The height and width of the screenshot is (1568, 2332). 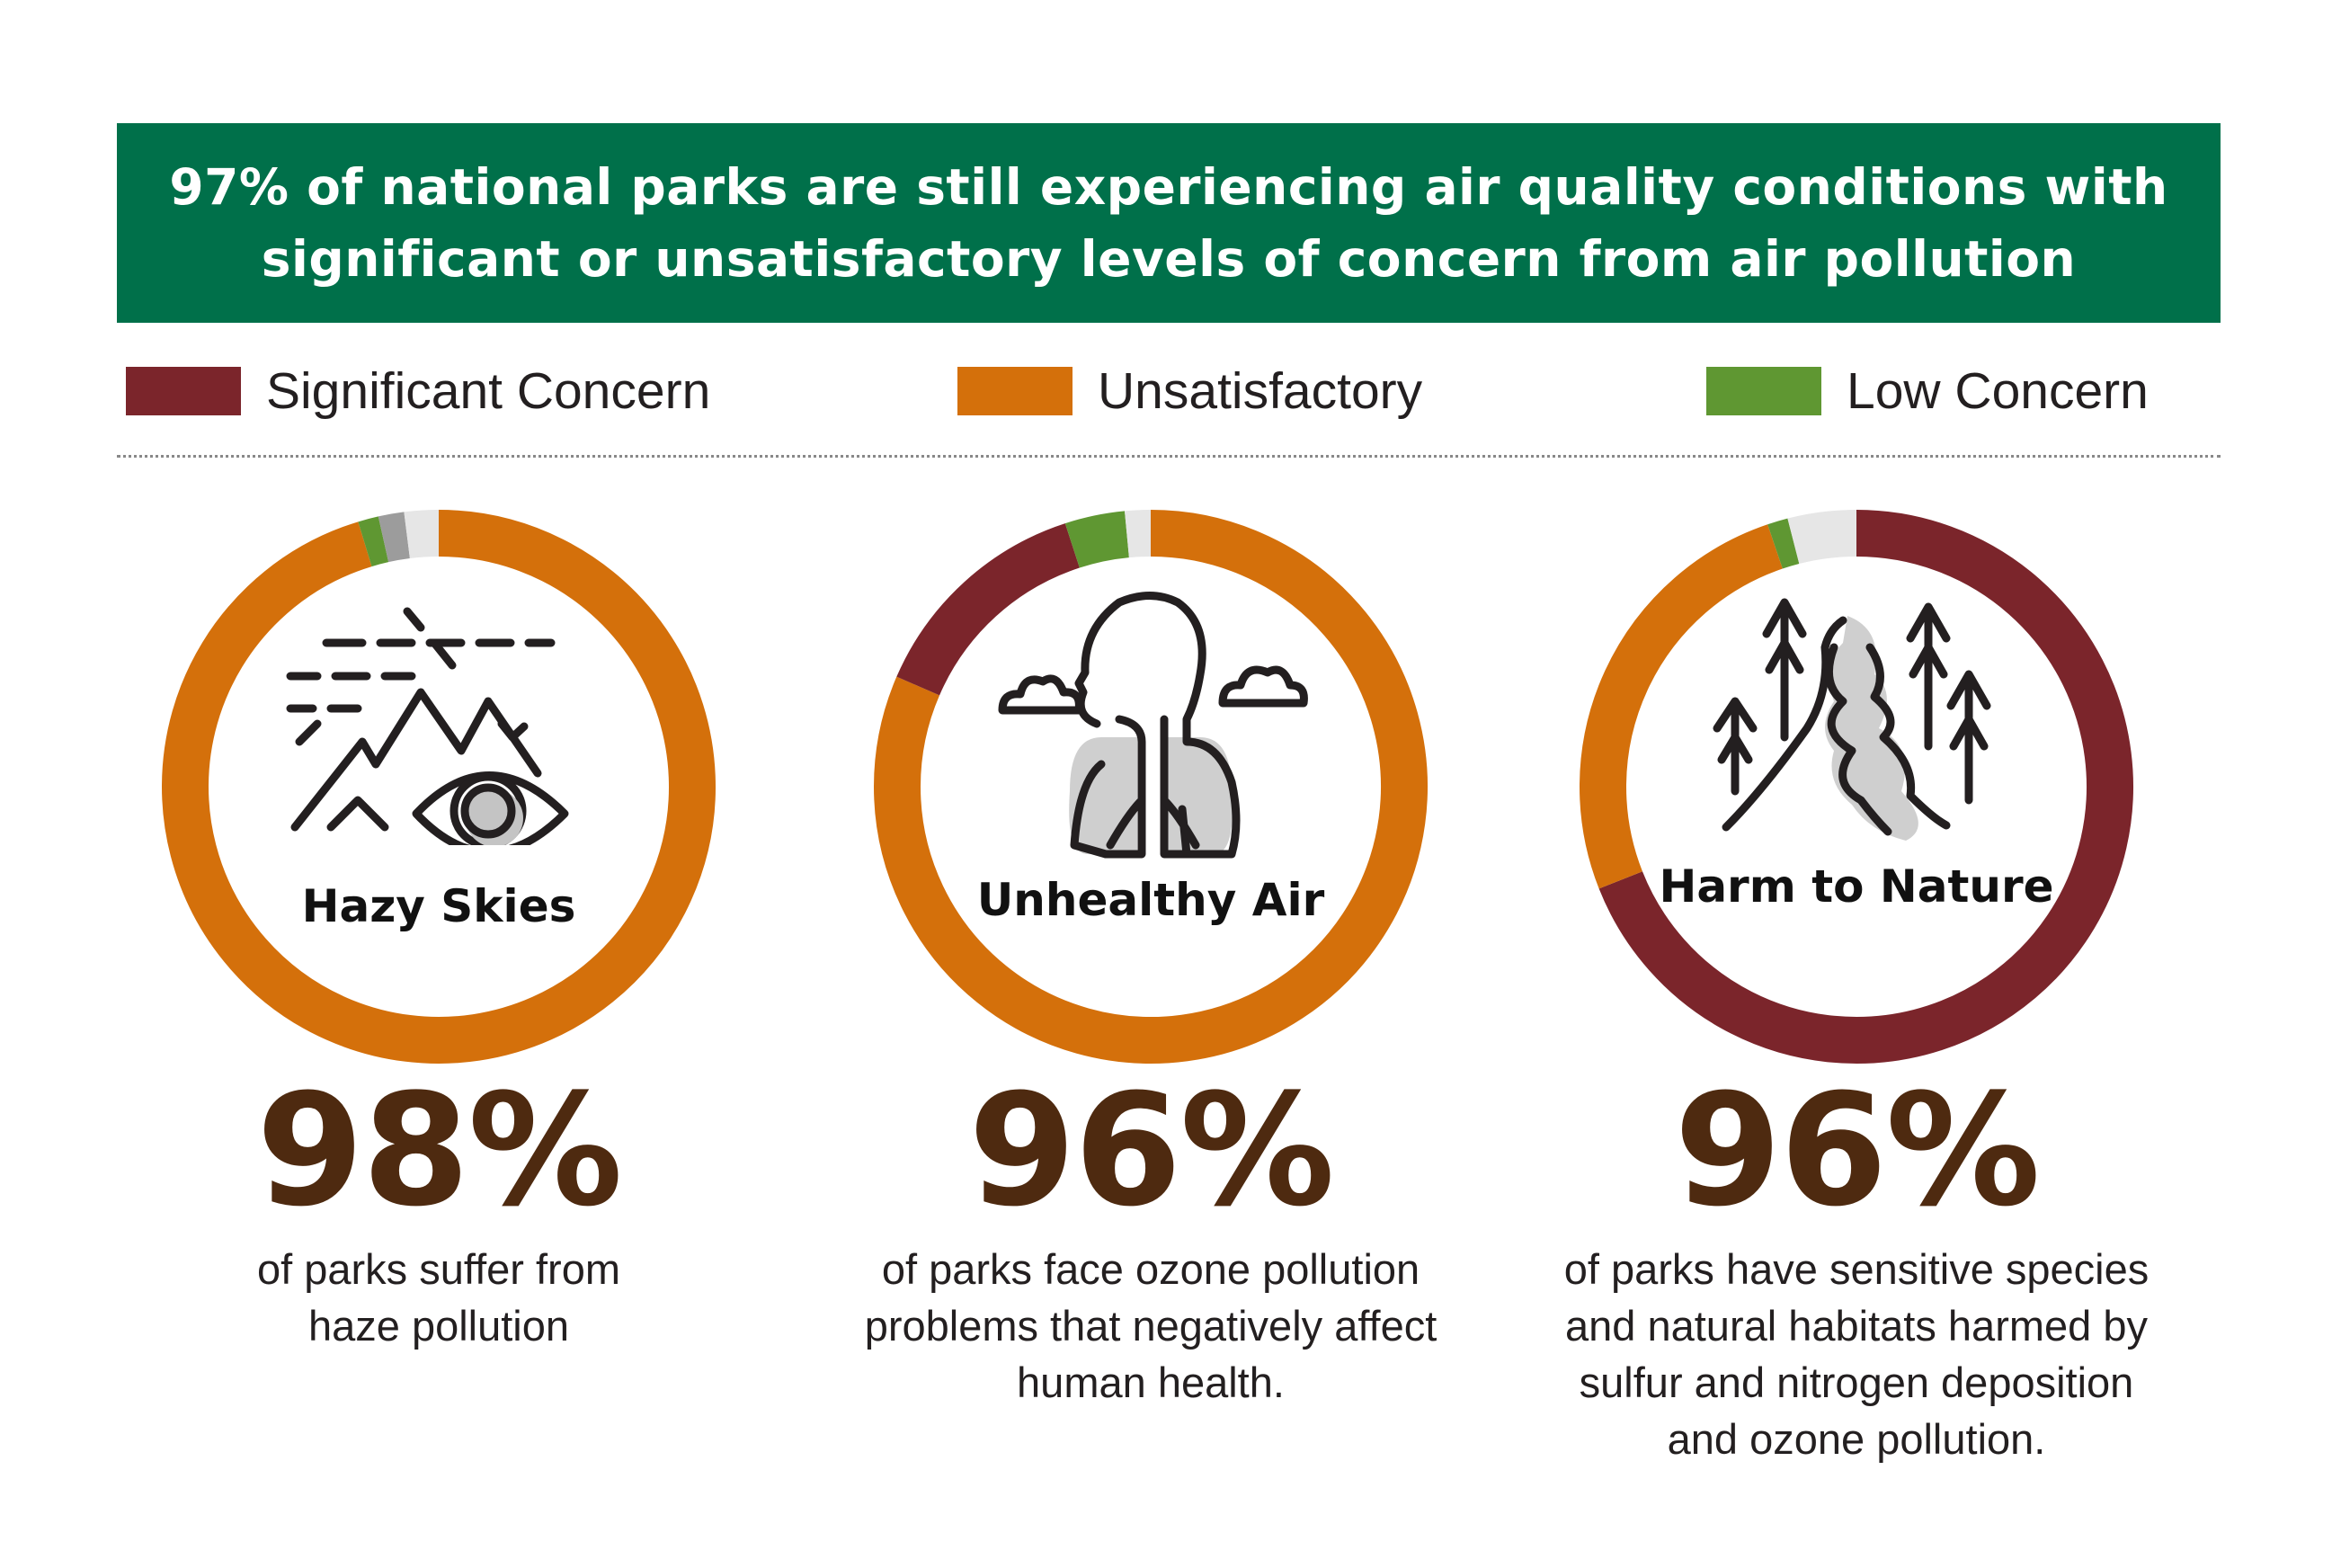 What do you see at coordinates (439, 1150) in the screenshot?
I see `headline-percent: 98%` at bounding box center [439, 1150].